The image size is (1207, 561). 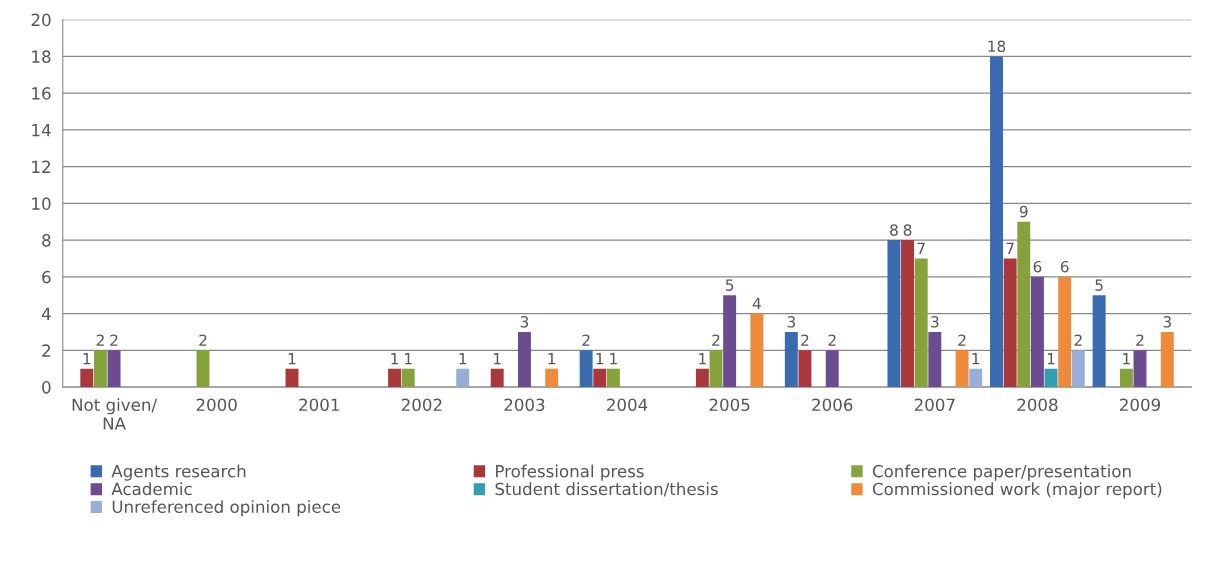 I want to click on y-tick-label: 6, so click(x=46, y=277).